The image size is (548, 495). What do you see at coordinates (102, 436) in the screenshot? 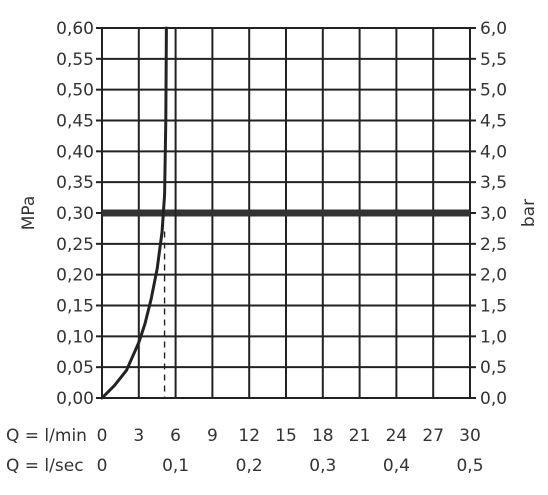
I see `x-tick-label: 0` at bounding box center [102, 436].